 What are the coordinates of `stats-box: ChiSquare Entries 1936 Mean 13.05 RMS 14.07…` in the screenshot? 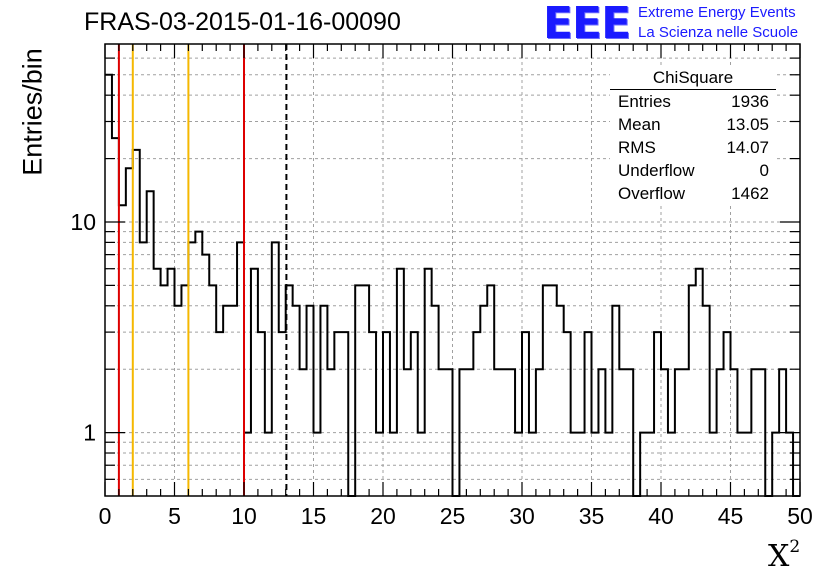 It's located at (693, 135).